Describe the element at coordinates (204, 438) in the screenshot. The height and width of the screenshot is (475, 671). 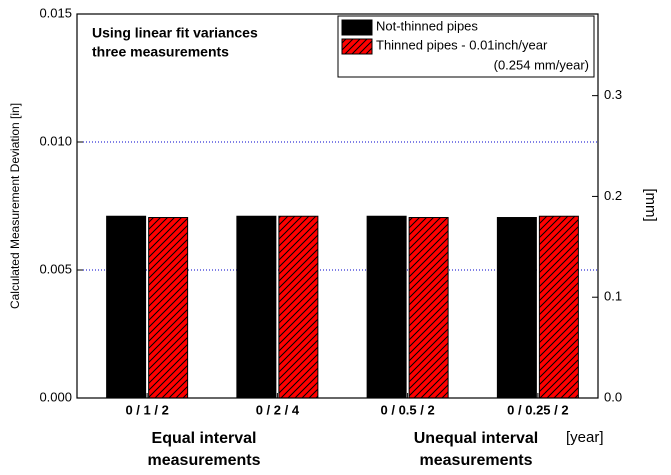
I see `group-label: Equal interval` at that location.